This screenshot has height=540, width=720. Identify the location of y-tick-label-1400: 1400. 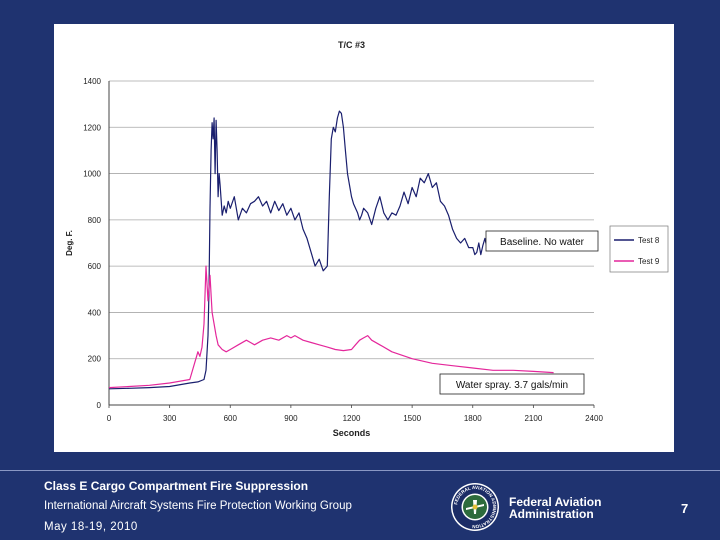
(92, 81).